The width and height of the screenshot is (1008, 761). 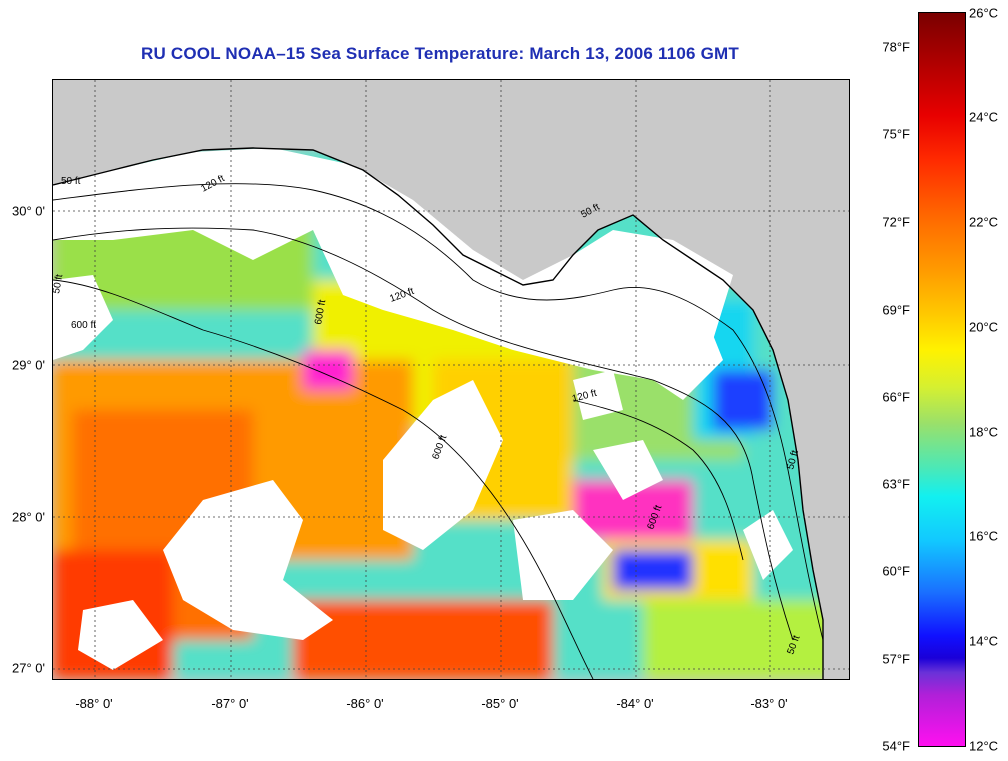 What do you see at coordinates (365, 703) in the screenshot?
I see `x-tick-label: -86° 0'` at bounding box center [365, 703].